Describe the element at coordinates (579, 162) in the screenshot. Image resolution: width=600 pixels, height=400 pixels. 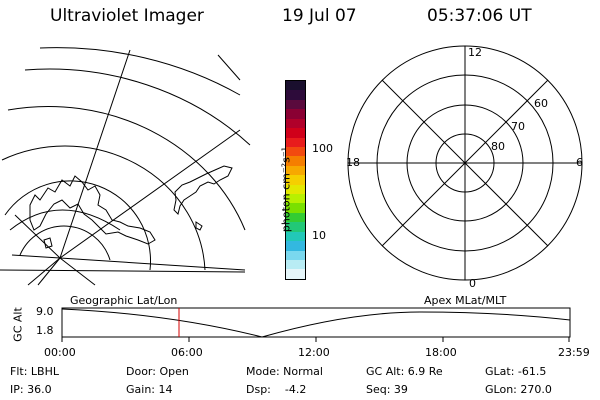
I see `polar-label-right: 6` at that location.